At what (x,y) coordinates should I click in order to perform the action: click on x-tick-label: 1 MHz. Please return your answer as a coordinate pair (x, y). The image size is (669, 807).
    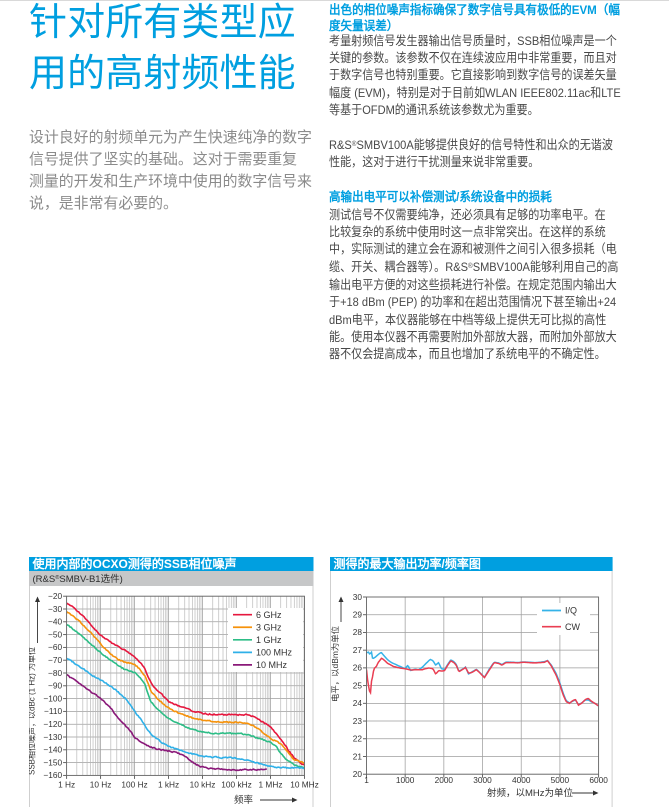
    Looking at the image, I should click on (271, 784).